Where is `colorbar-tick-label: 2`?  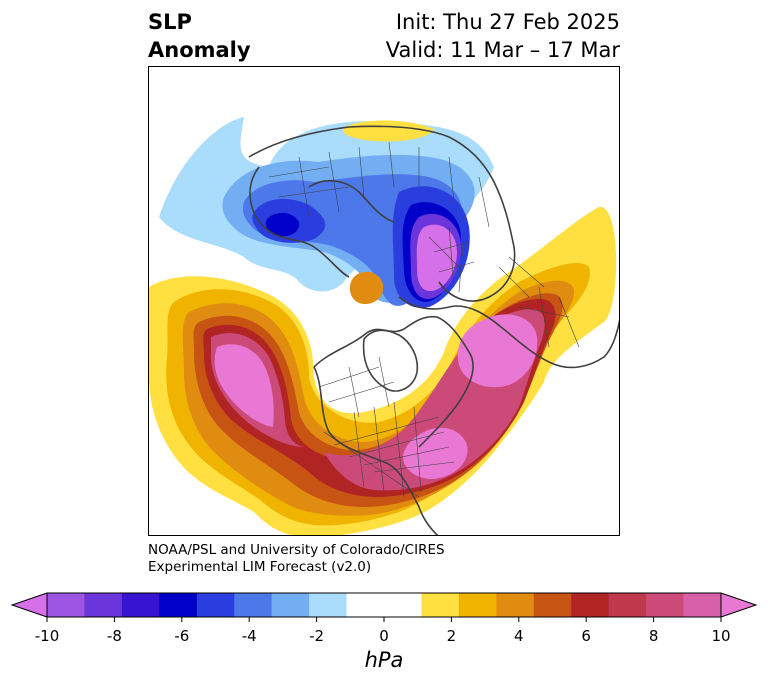
colorbar-tick-label: 2 is located at coordinates (451, 636).